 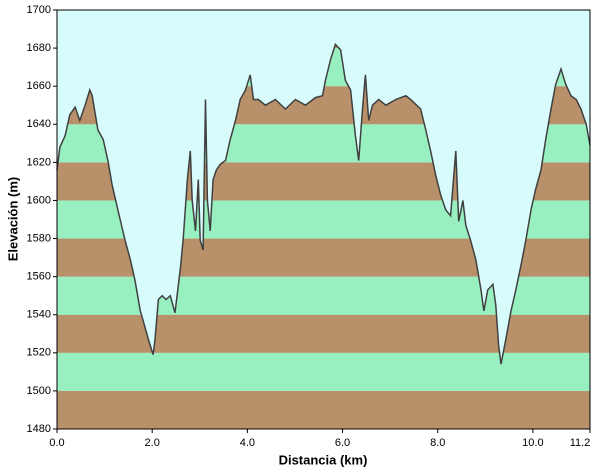 I want to click on y-tick-label: 1680, so click(x=39, y=48).